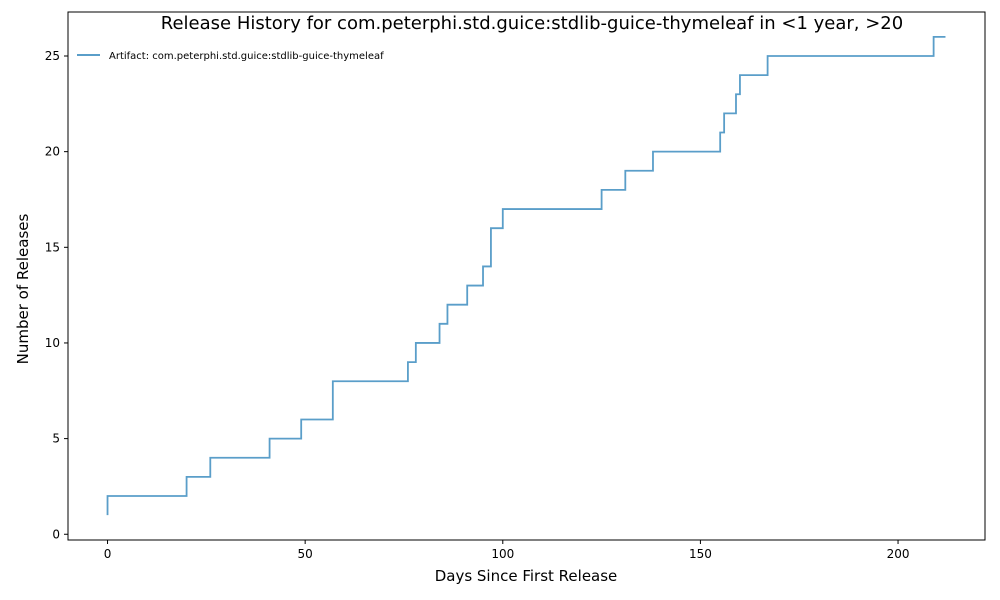 The image size is (1000, 600). What do you see at coordinates (108, 554) in the screenshot?
I see `x-tick-label: 0` at bounding box center [108, 554].